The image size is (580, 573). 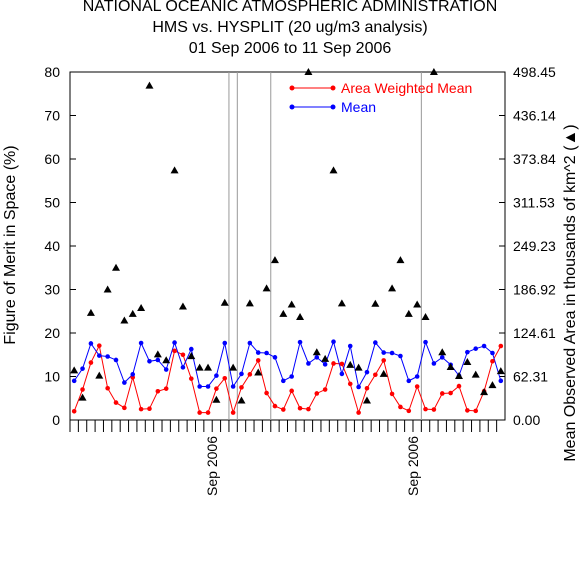 I want to click on area-weighted-mean-line, so click(x=287, y=379).